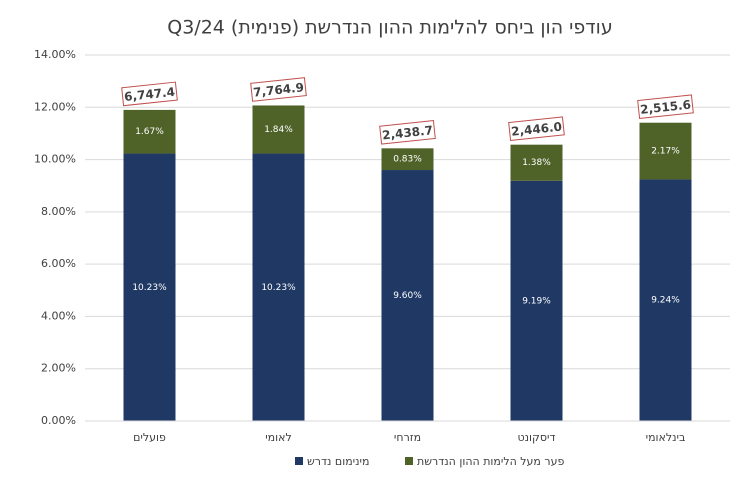  What do you see at coordinates (55, 106) in the screenshot?
I see `y-tick-label: 12.00%` at bounding box center [55, 106].